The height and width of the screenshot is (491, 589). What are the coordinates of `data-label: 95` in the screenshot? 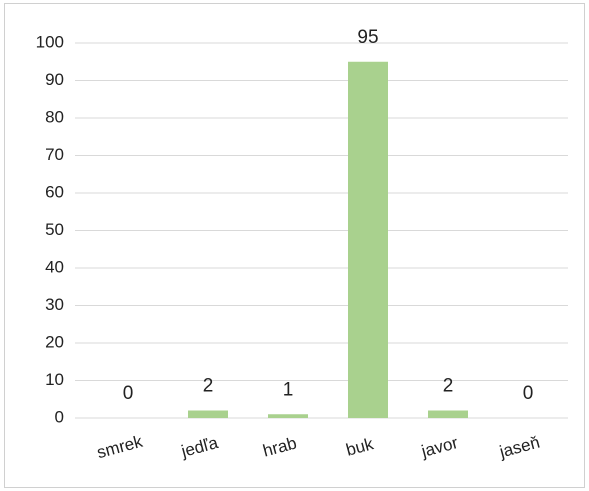 It's located at (367, 37).